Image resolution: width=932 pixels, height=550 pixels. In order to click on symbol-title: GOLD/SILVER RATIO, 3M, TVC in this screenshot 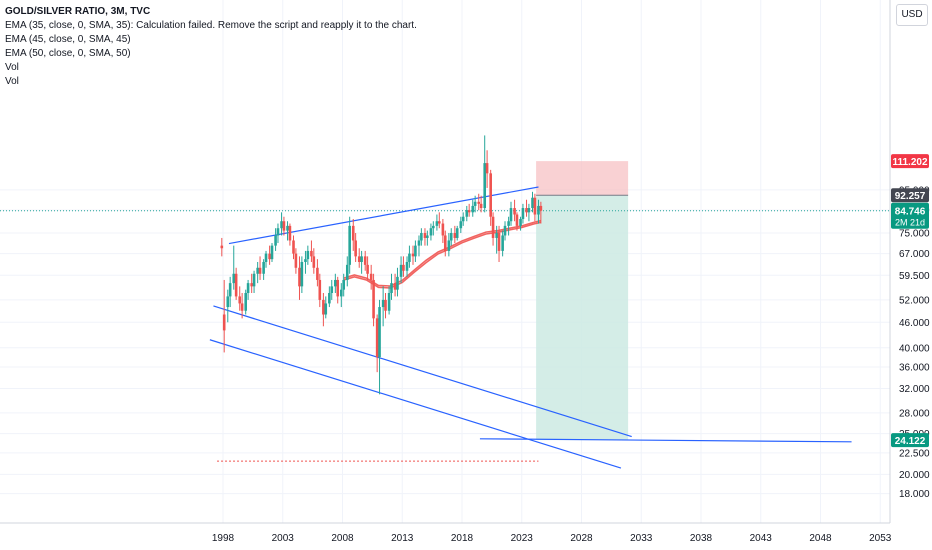, I will do `click(78, 11)`.